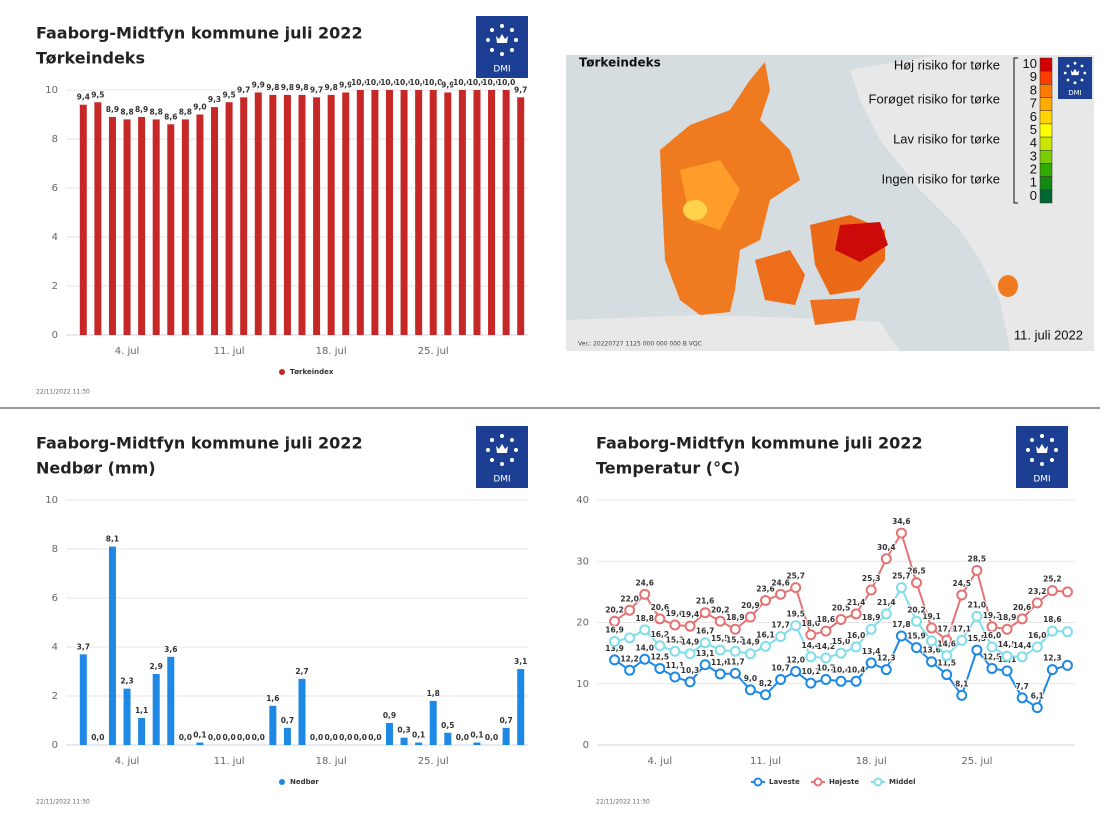  Describe the element at coordinates (780, 277) in the screenshot. I see `funen` at that location.